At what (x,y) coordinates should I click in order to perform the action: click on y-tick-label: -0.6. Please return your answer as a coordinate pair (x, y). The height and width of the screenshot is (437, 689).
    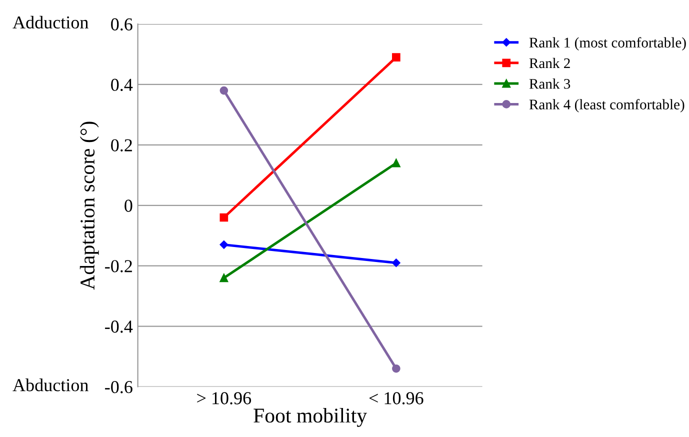
    Looking at the image, I should click on (118, 387).